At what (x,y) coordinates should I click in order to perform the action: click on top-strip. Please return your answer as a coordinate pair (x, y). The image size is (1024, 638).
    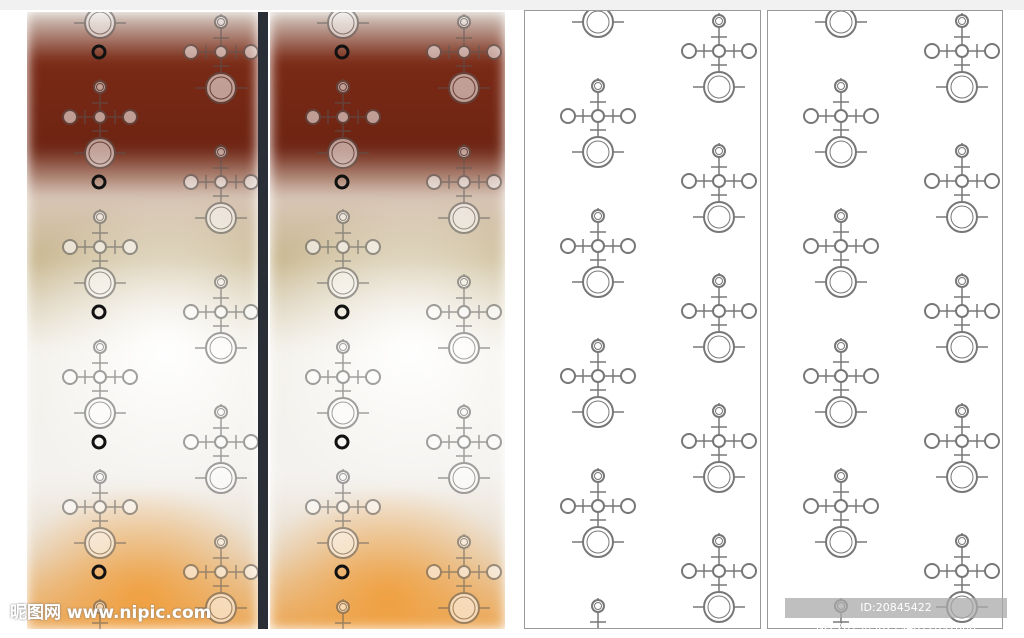
    Looking at the image, I should click on (512, 5).